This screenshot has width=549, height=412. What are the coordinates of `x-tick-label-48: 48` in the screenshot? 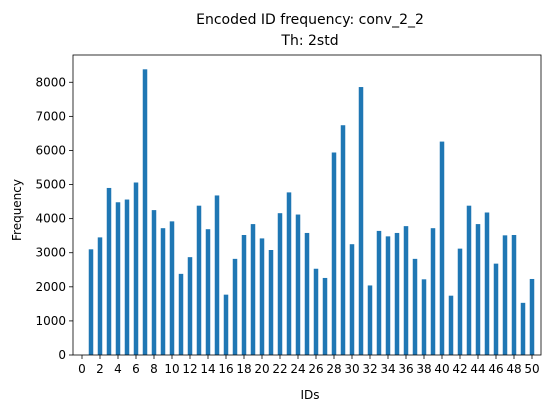 It's located at (513, 369).